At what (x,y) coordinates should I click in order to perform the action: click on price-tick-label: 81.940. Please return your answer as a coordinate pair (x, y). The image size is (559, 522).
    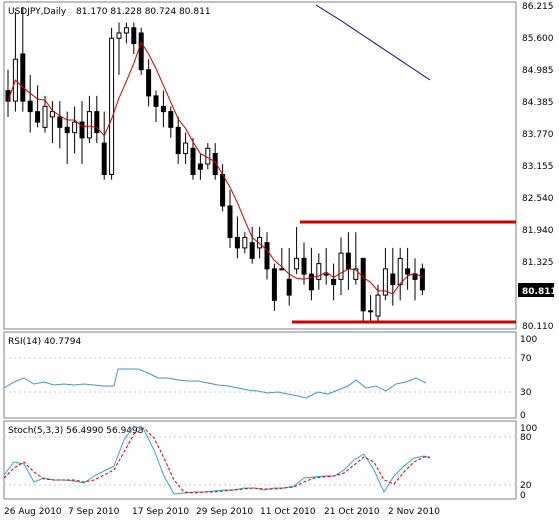
    Looking at the image, I should click on (538, 231).